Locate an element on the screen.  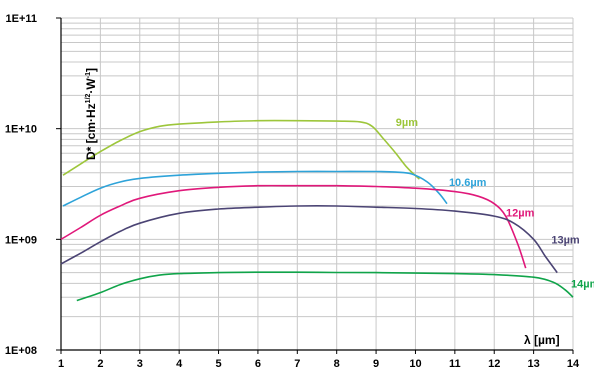
series-label-9µm: 9µm is located at coordinates (407, 123).